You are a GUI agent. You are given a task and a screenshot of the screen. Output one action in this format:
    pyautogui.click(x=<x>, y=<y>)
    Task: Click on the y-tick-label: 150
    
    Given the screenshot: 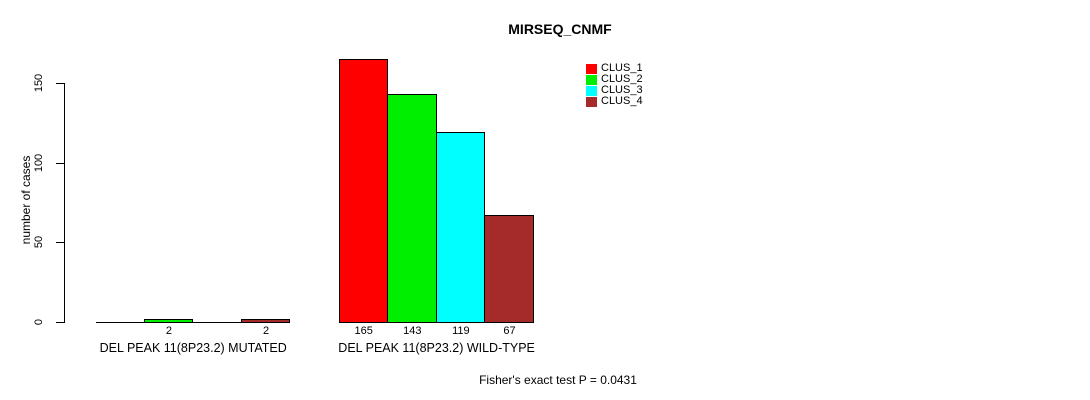 What is the action you would take?
    pyautogui.click(x=39, y=83)
    